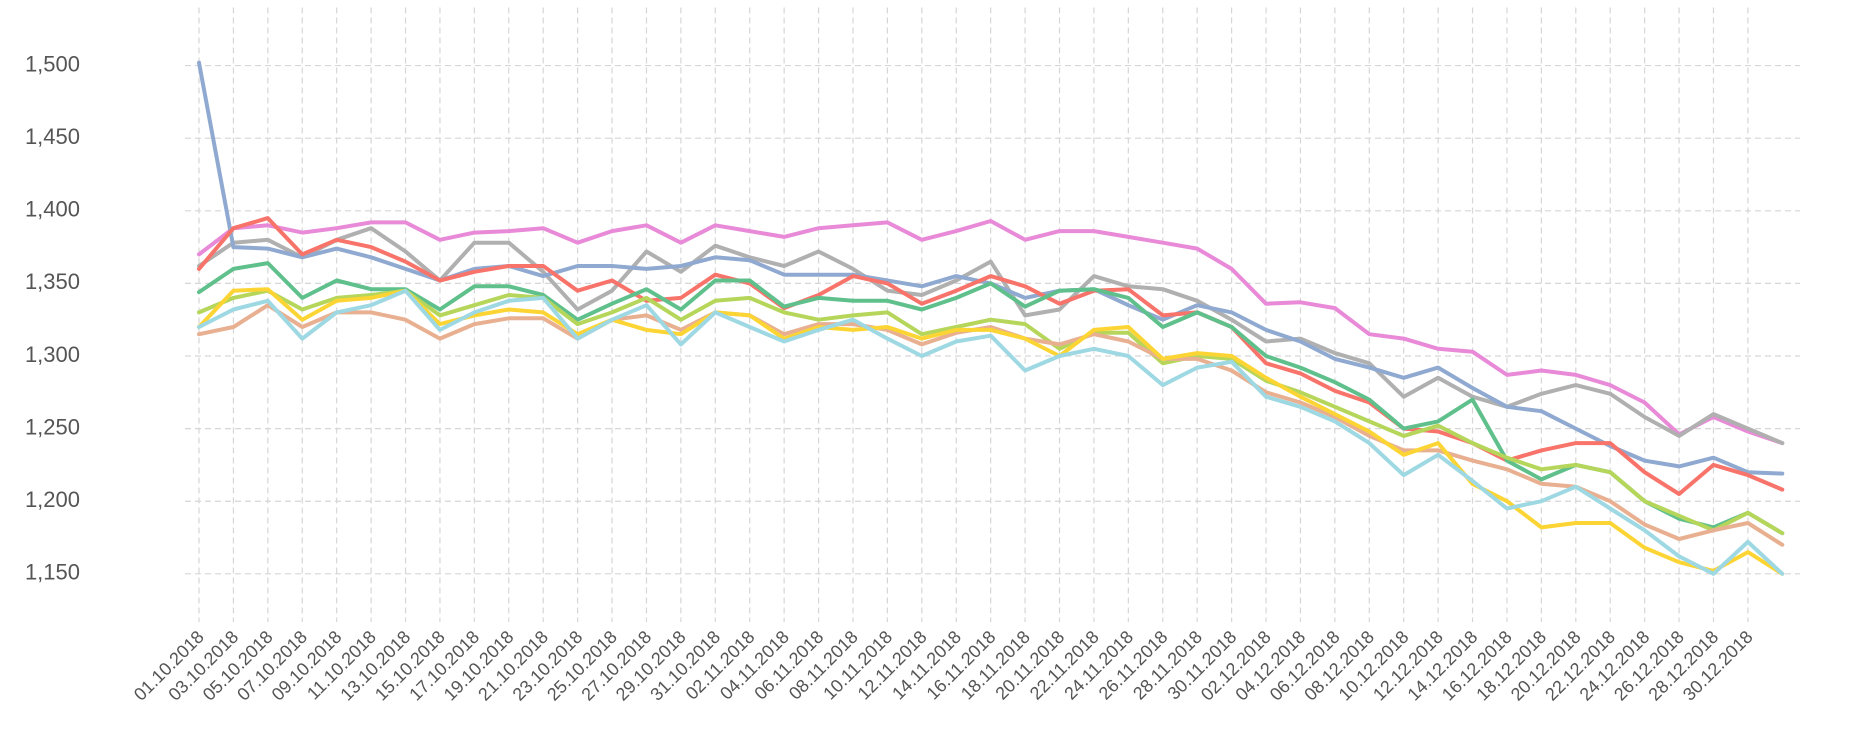  Describe the element at coordinates (52, 354) in the screenshot. I see `y-tick-label: 1,300` at that location.